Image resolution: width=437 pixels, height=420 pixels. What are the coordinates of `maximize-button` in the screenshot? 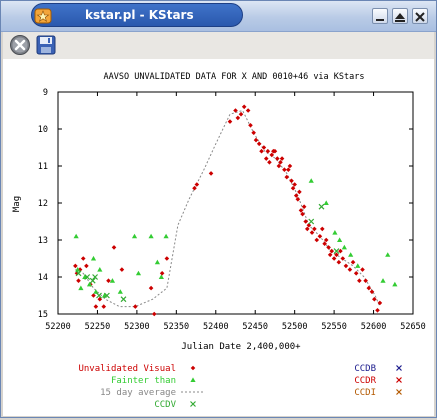 It's located at (400, 16).